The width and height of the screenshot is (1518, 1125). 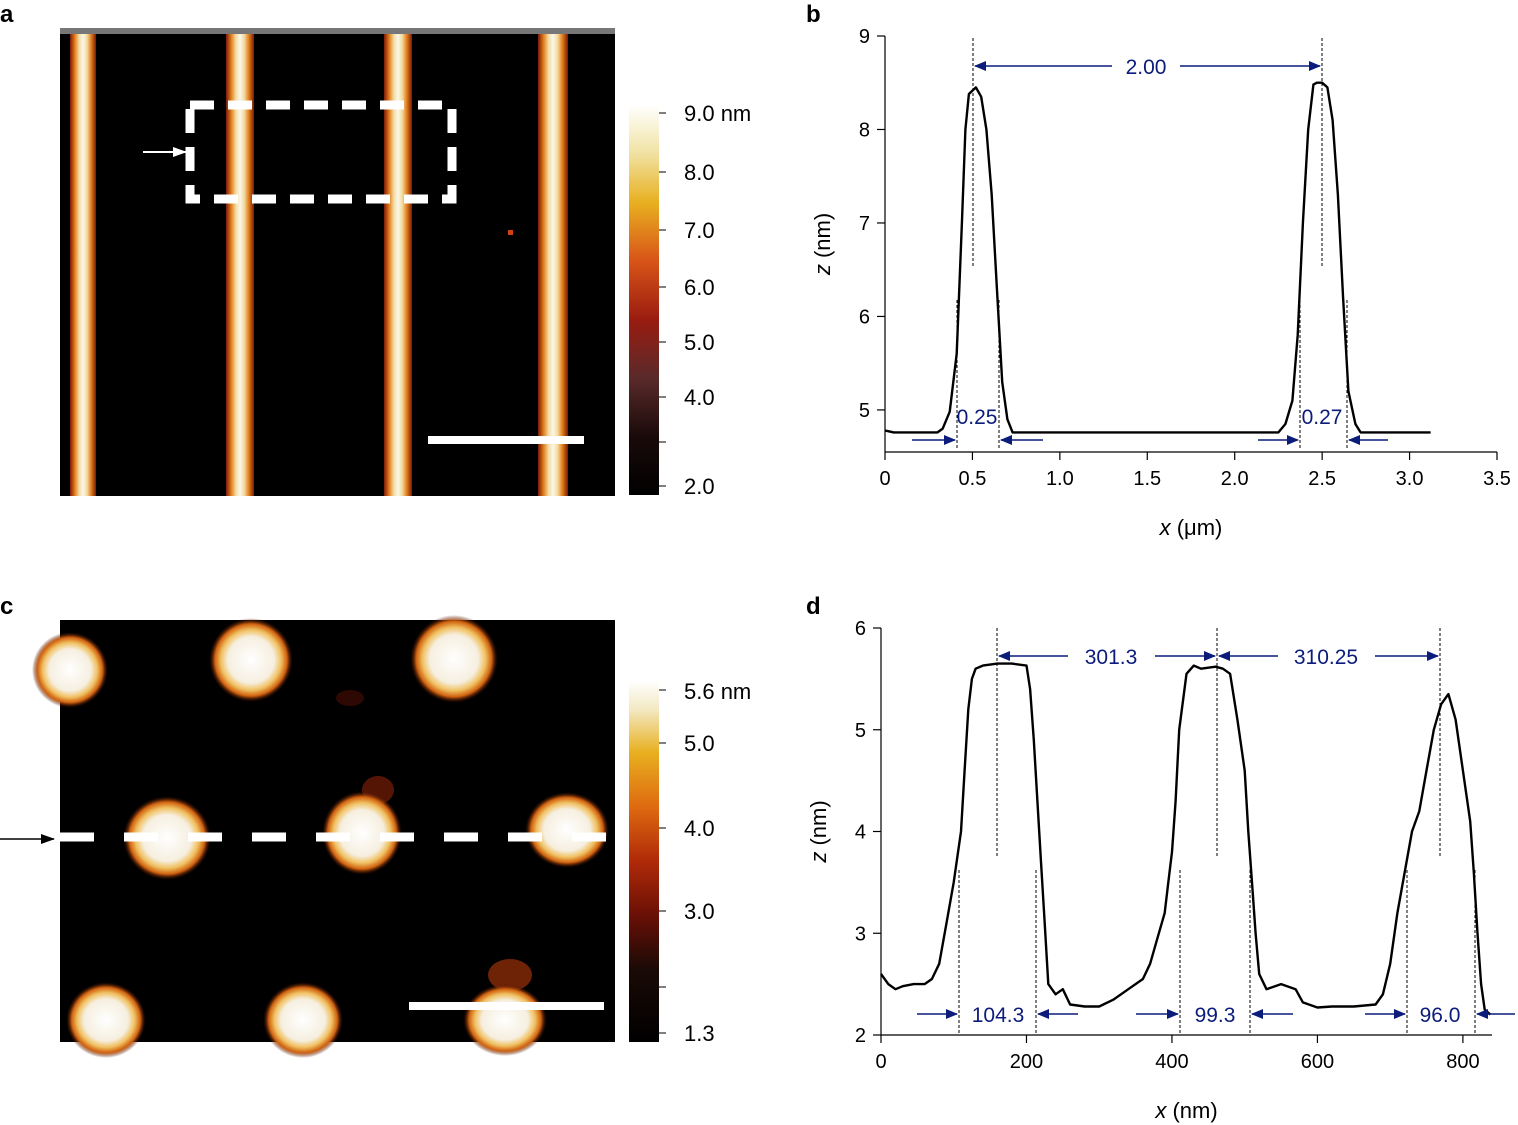 I want to click on spacing-label: 301.3, so click(x=1111, y=657).